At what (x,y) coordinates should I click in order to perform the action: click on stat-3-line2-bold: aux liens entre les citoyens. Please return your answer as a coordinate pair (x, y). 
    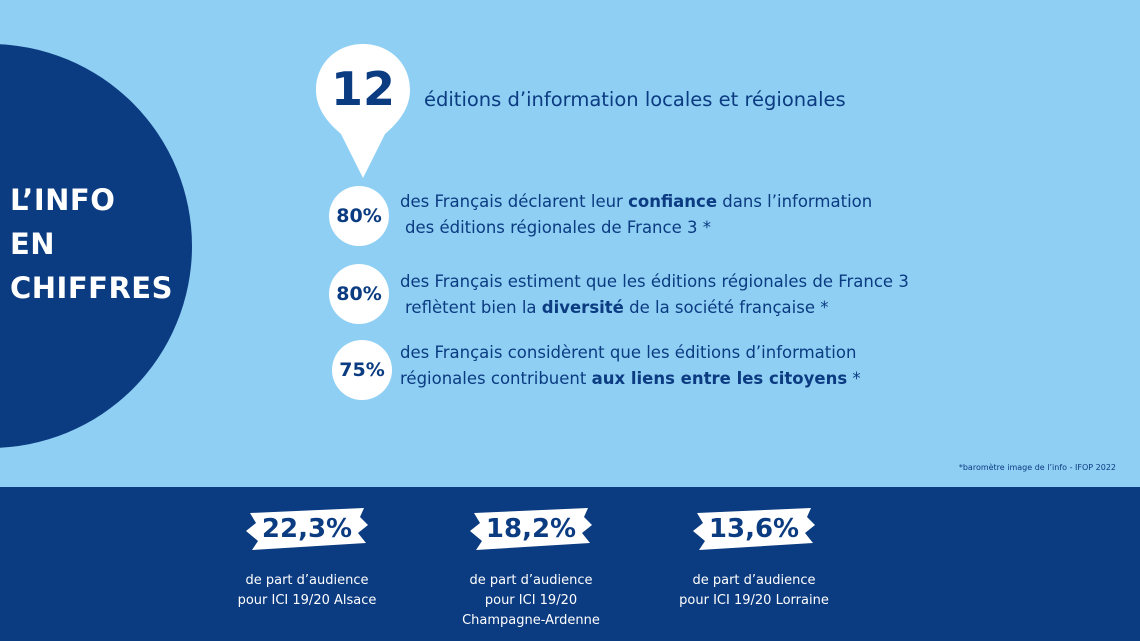
    Looking at the image, I should click on (719, 378).